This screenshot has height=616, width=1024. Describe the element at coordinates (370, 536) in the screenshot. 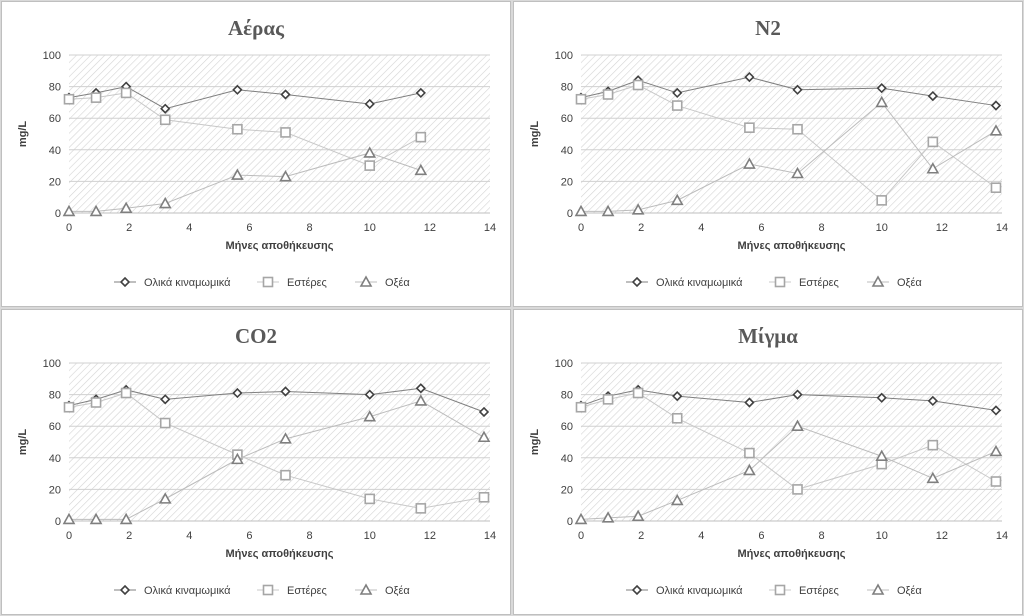

I see `x-tick-label: 10` at that location.